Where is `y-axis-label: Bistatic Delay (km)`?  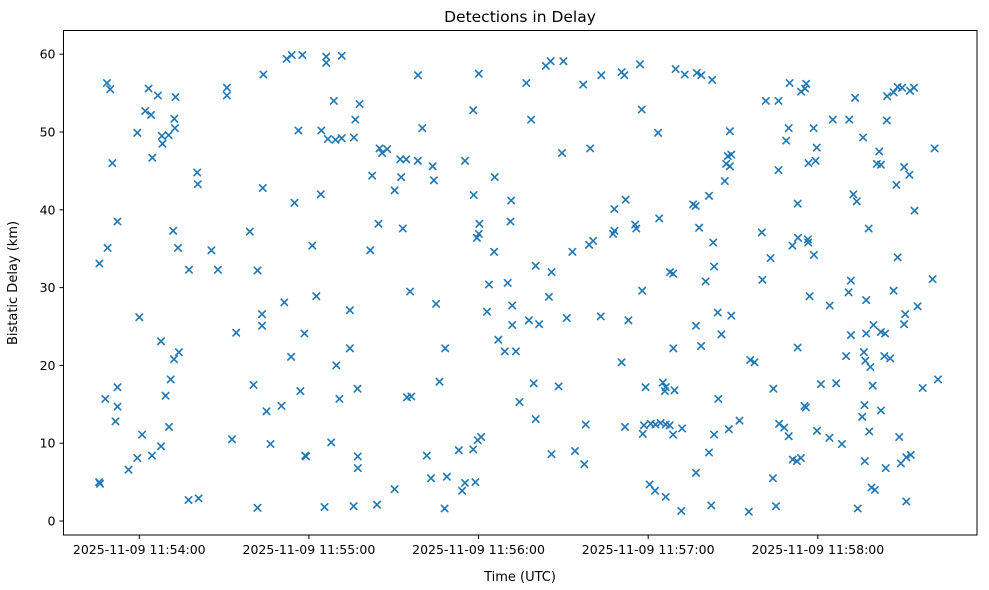
y-axis-label: Bistatic Delay (km) is located at coordinates (13, 283).